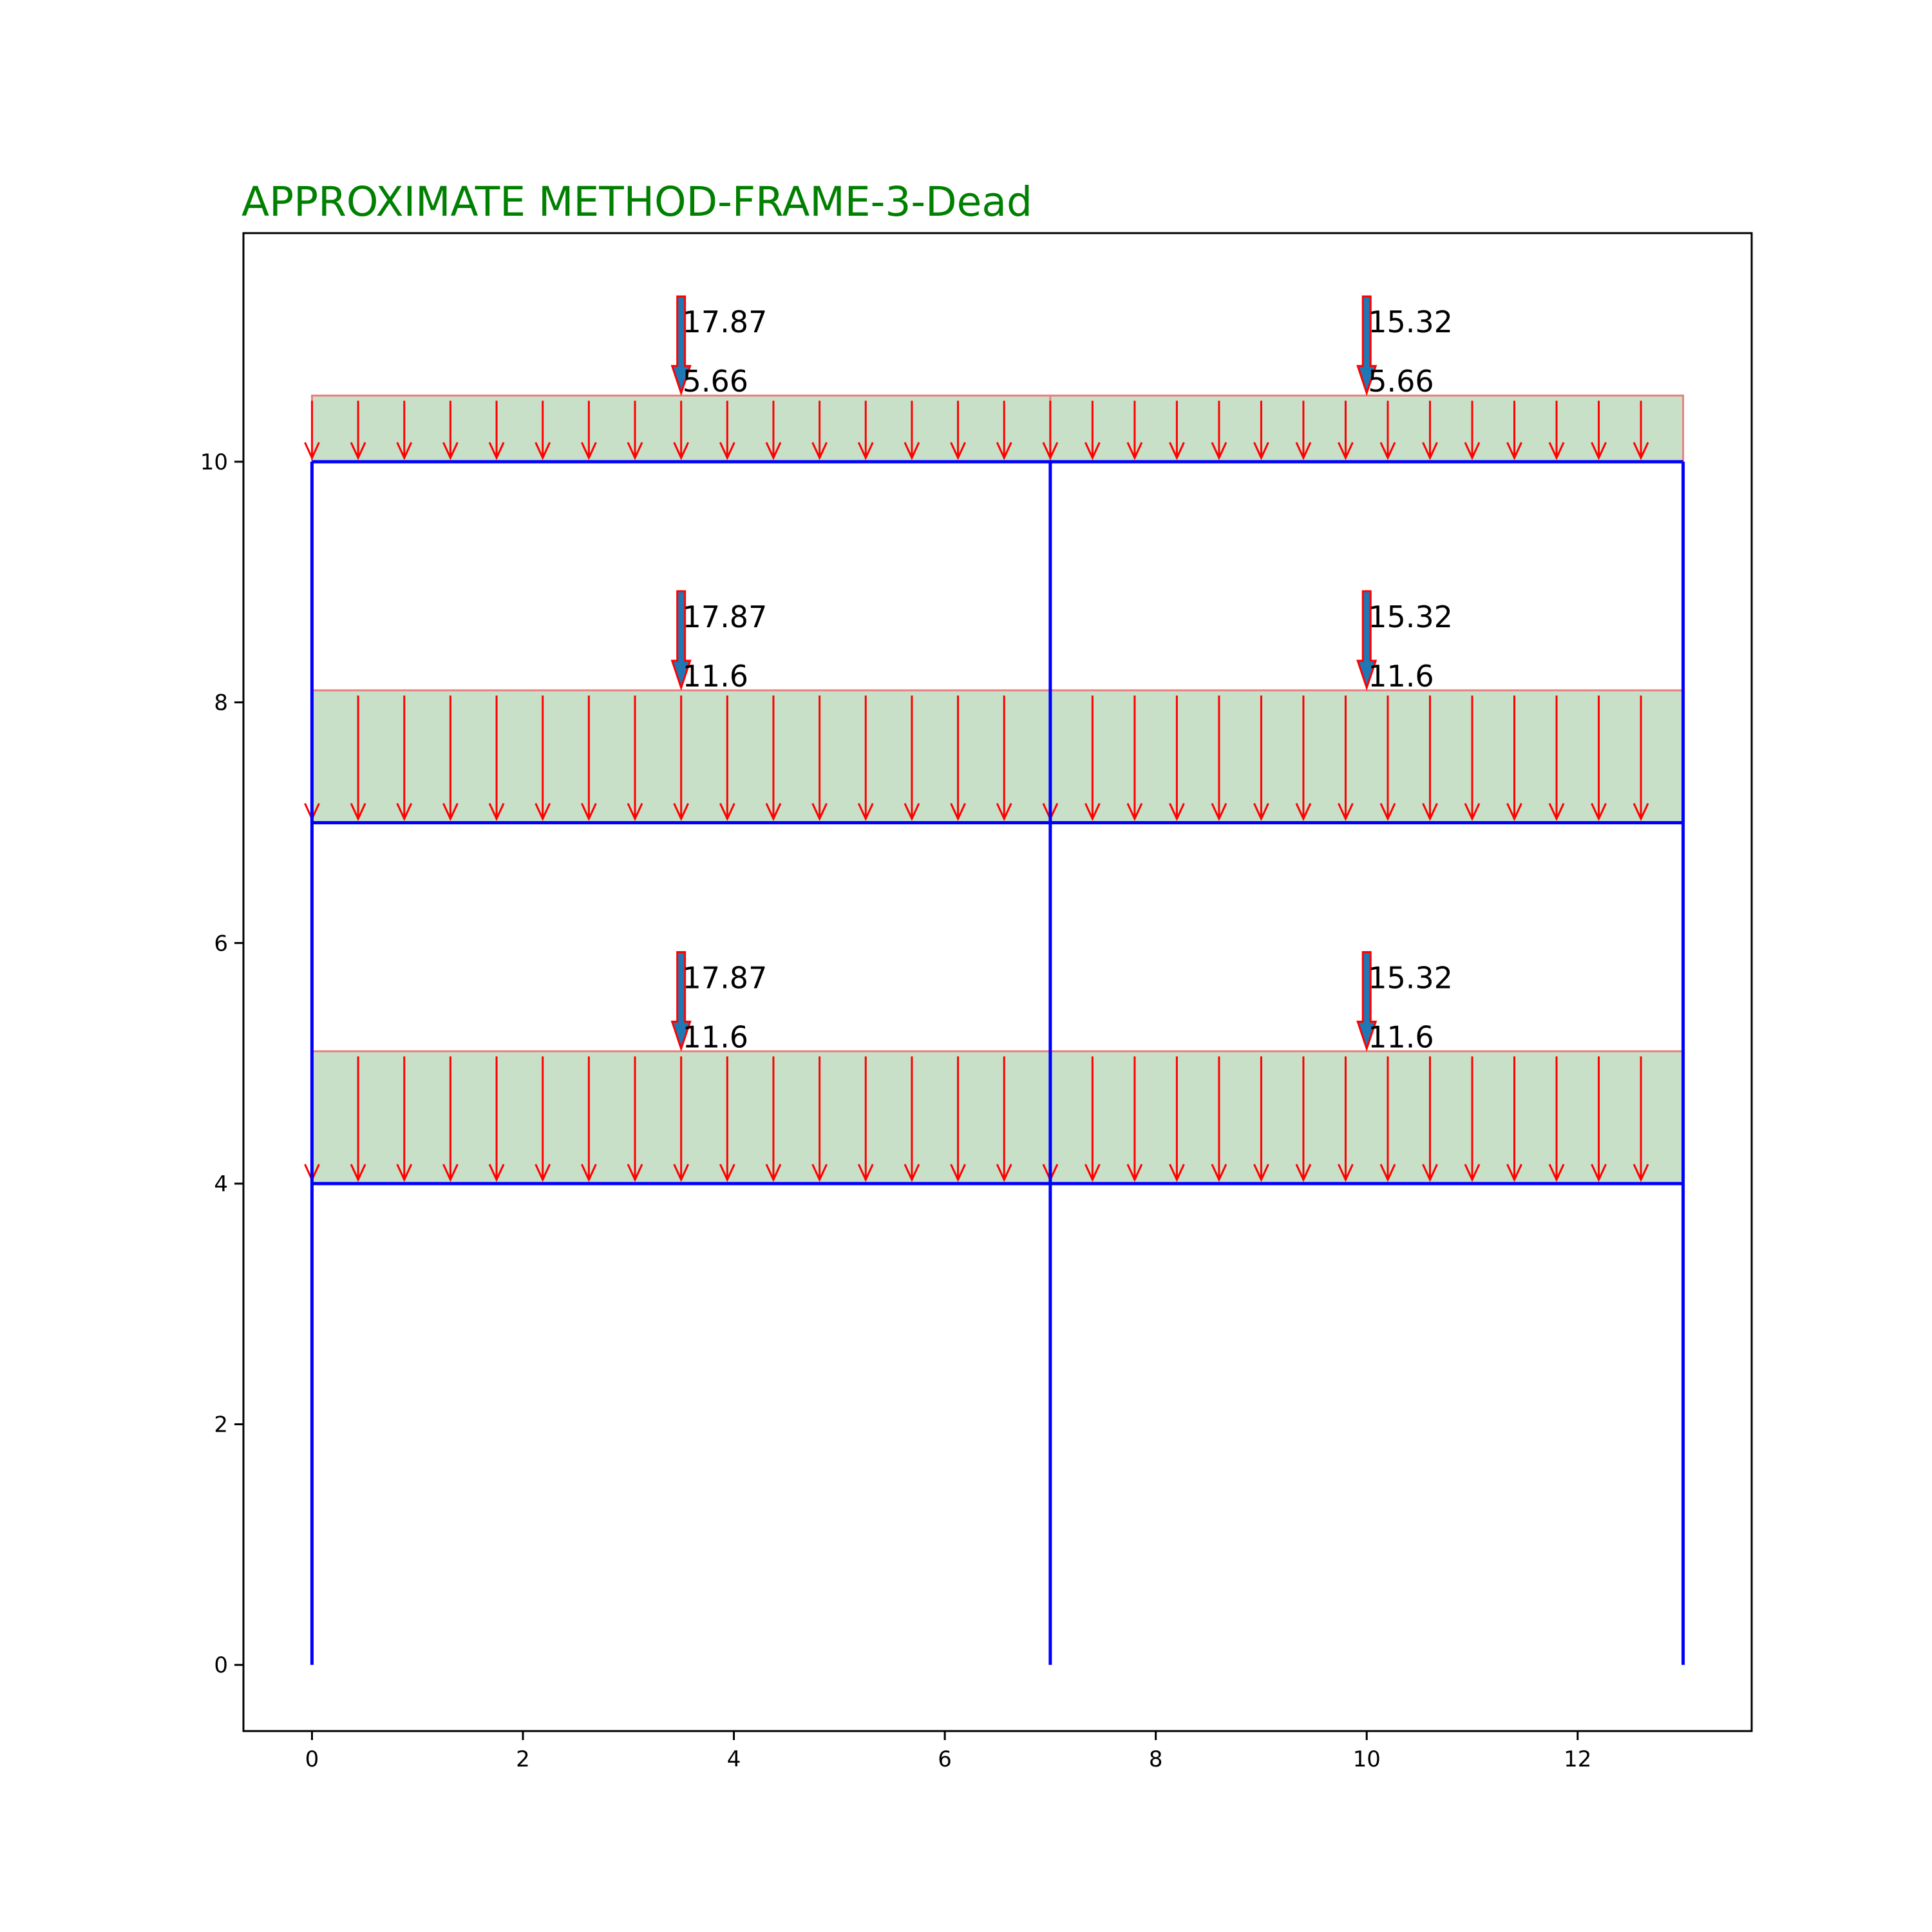  I want to click on y-tick-label: 4, so click(221, 1184).